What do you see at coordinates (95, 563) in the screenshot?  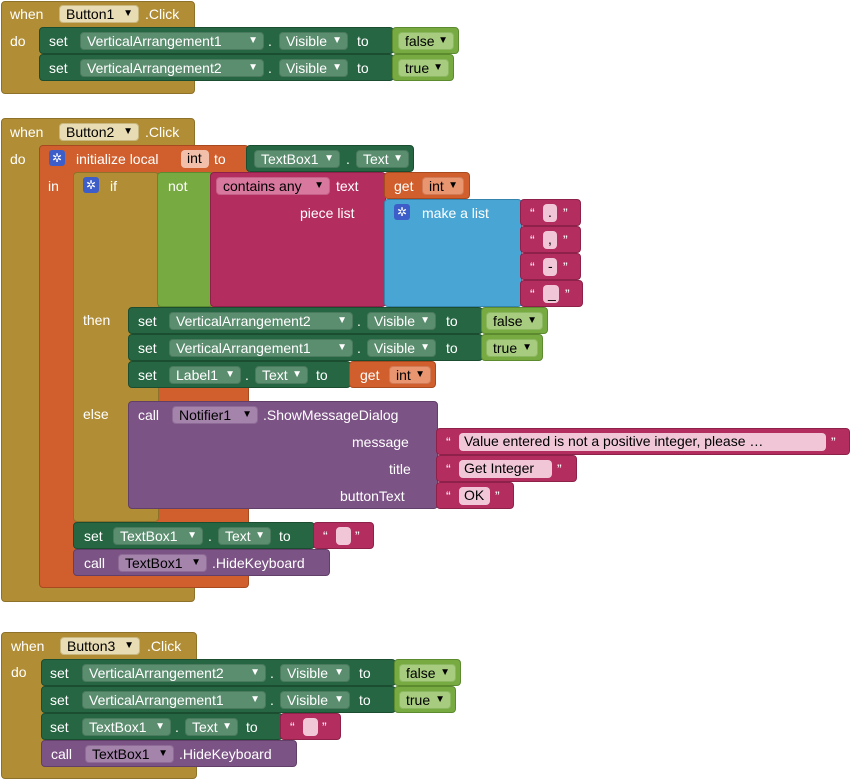 I see `call-label: call` at bounding box center [95, 563].